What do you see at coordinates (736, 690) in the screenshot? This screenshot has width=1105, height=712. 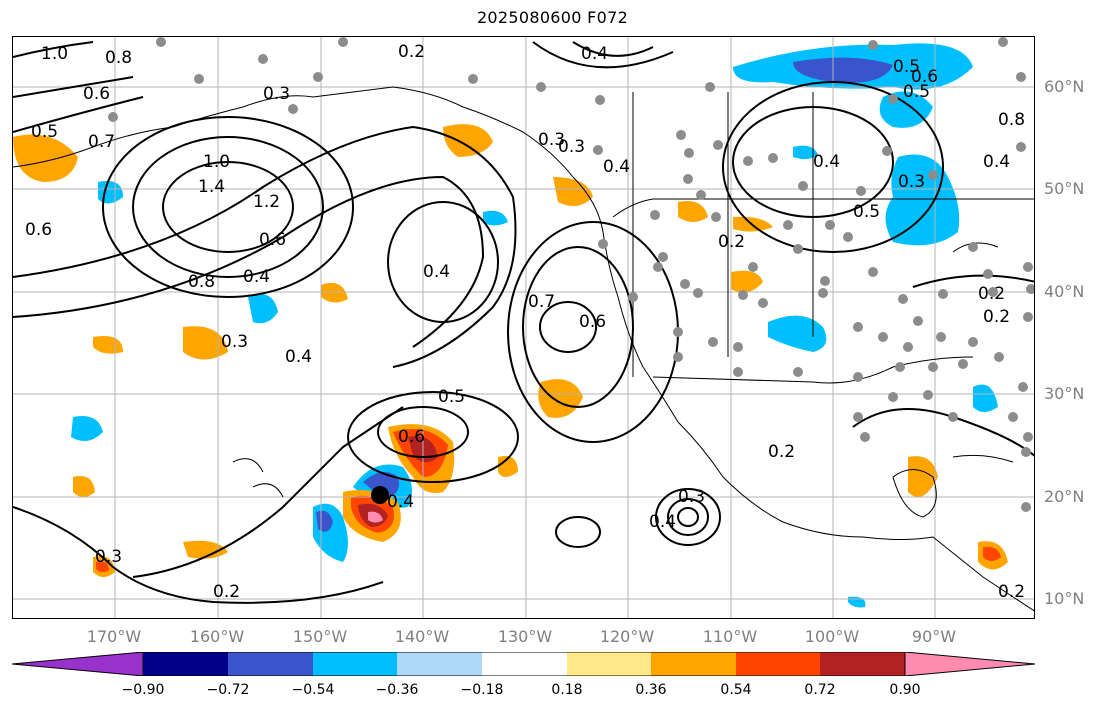 I see `colorbar-tick-label: 0.54` at bounding box center [736, 690].